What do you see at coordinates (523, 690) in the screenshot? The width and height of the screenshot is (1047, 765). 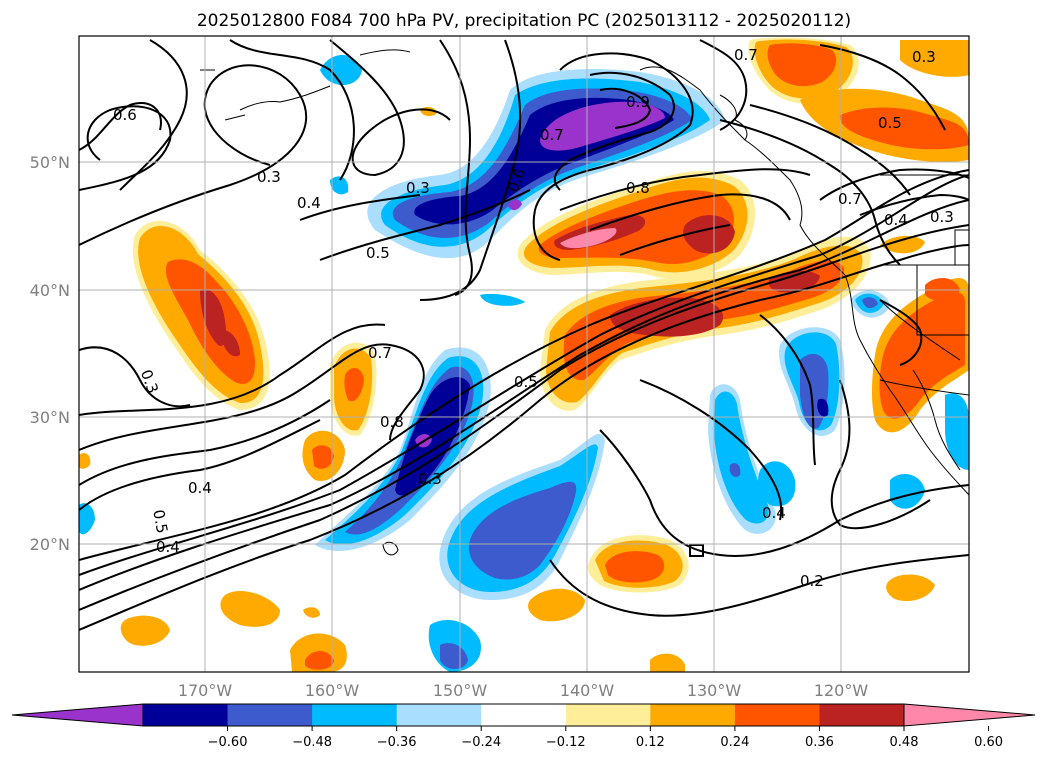 I see `lon-axis: 170°W 160°W 150°W 140°W 130°W 120°W` at bounding box center [523, 690].